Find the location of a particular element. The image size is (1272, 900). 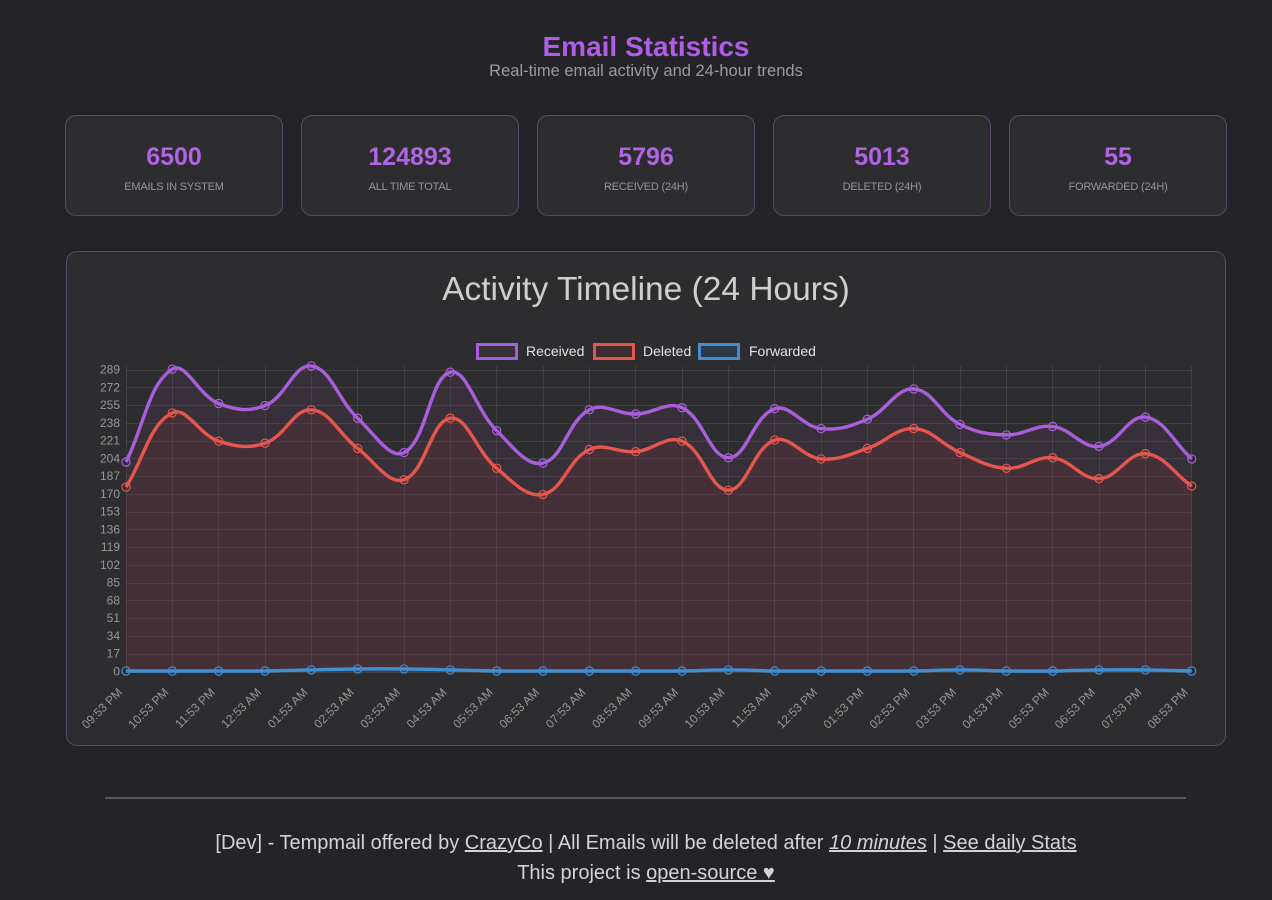

svg-text: 85 is located at coordinates (114, 583).